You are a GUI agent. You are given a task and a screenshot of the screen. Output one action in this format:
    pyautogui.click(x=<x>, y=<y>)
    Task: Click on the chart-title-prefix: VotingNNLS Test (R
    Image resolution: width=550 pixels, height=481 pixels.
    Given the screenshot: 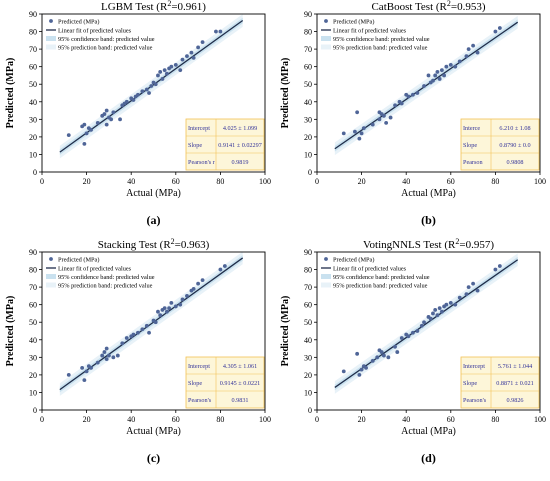 What is the action you would take?
    pyautogui.click(x=409, y=245)
    